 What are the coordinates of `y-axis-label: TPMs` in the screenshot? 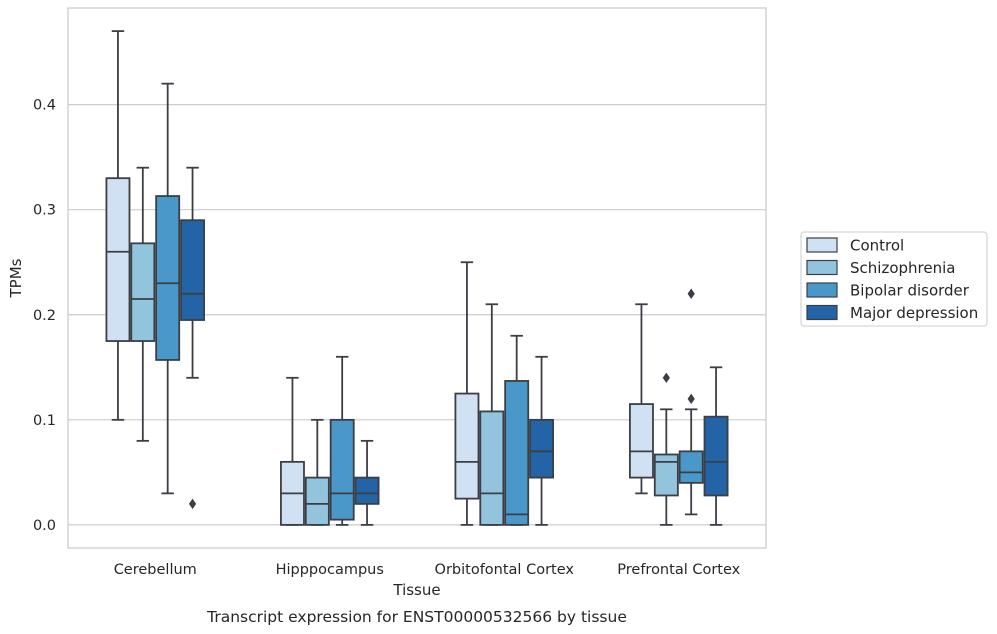 It's located at (16, 278).